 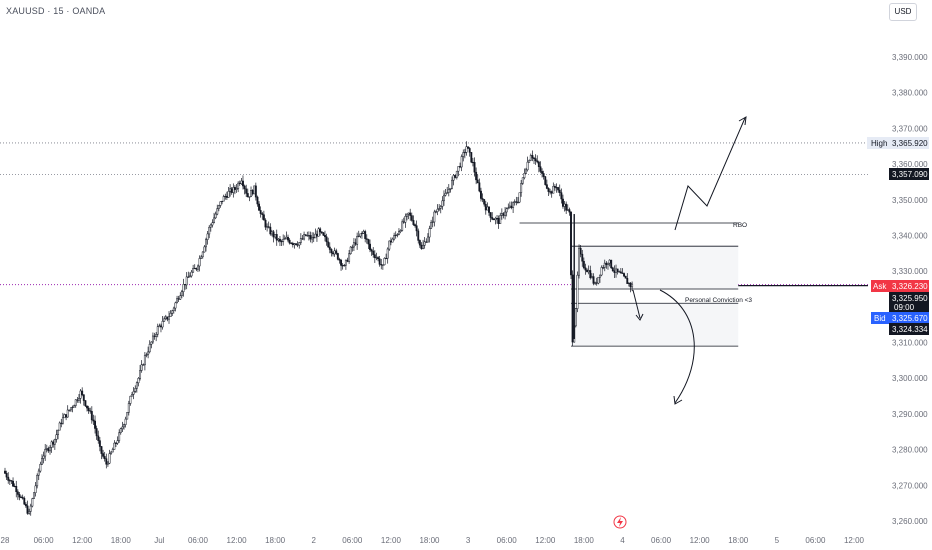 What do you see at coordinates (910, 164) in the screenshot?
I see `y-tick-label: 3,360.000` at bounding box center [910, 164].